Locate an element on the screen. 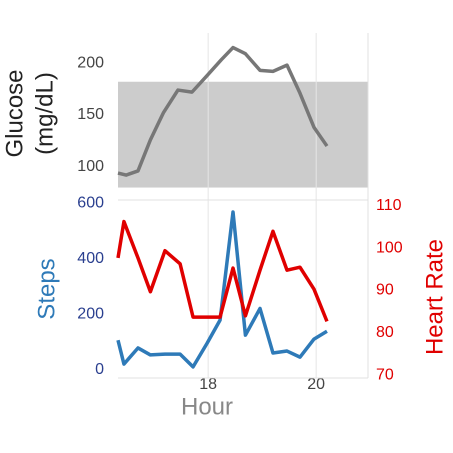  y2-tick-label: 100 is located at coordinates (389, 247).